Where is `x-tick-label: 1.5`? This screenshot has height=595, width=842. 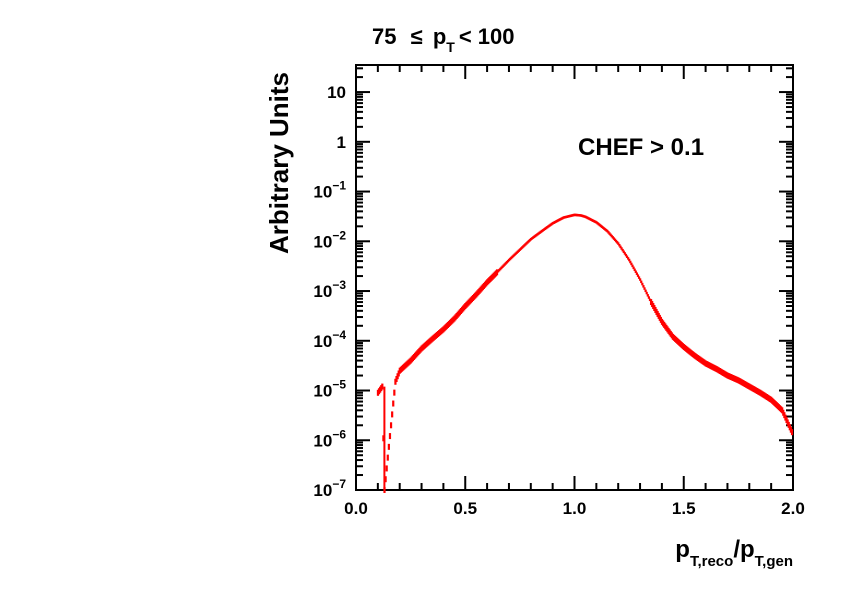 x-tick-label: 1.5 is located at coordinates (684, 508).